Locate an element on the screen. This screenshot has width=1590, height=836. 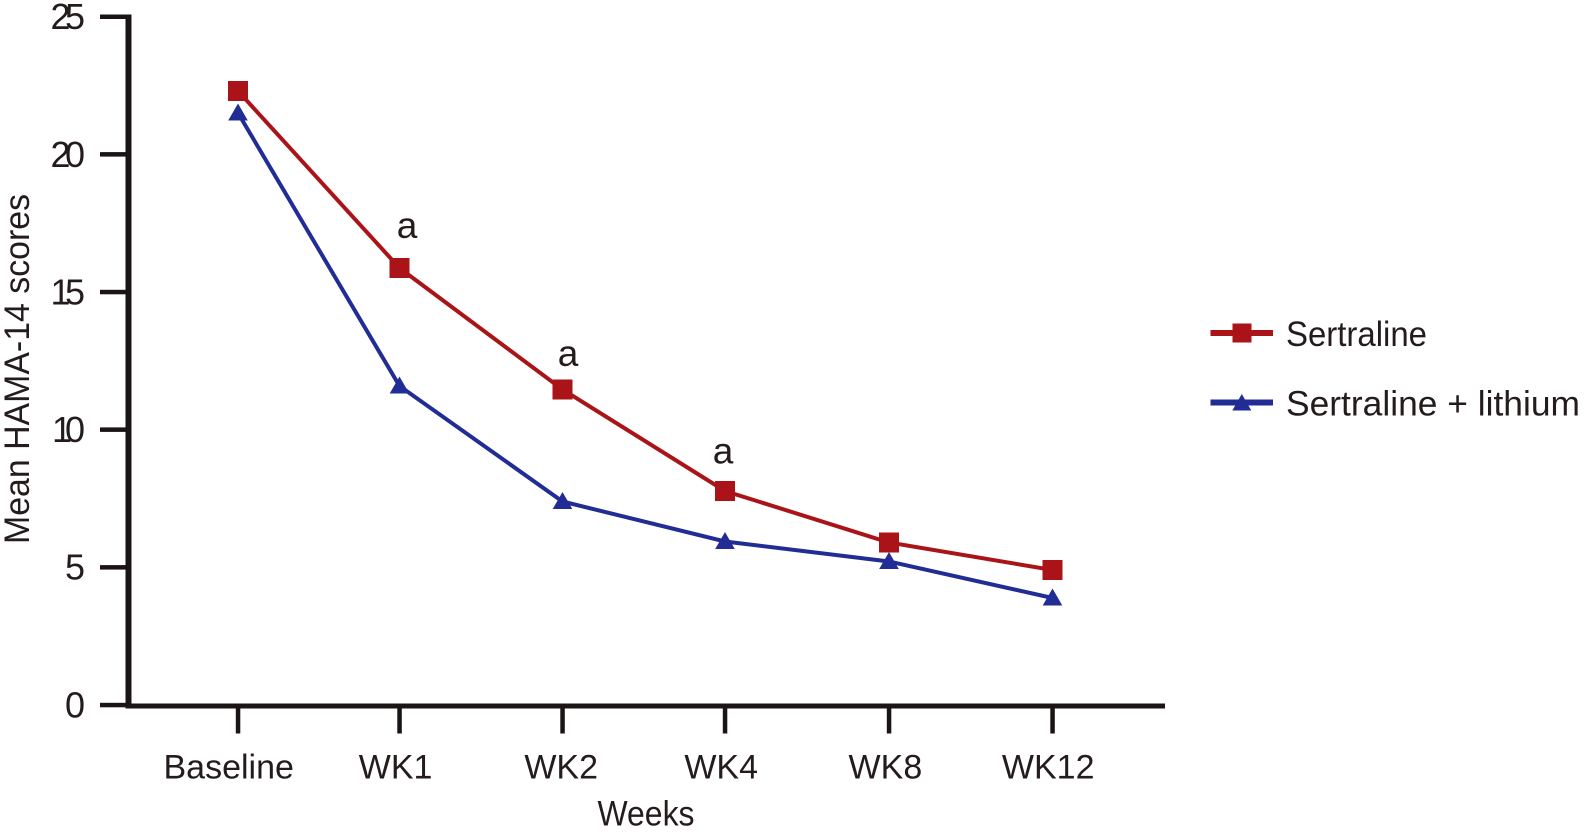
svg-text: 15 is located at coordinates (68, 291).